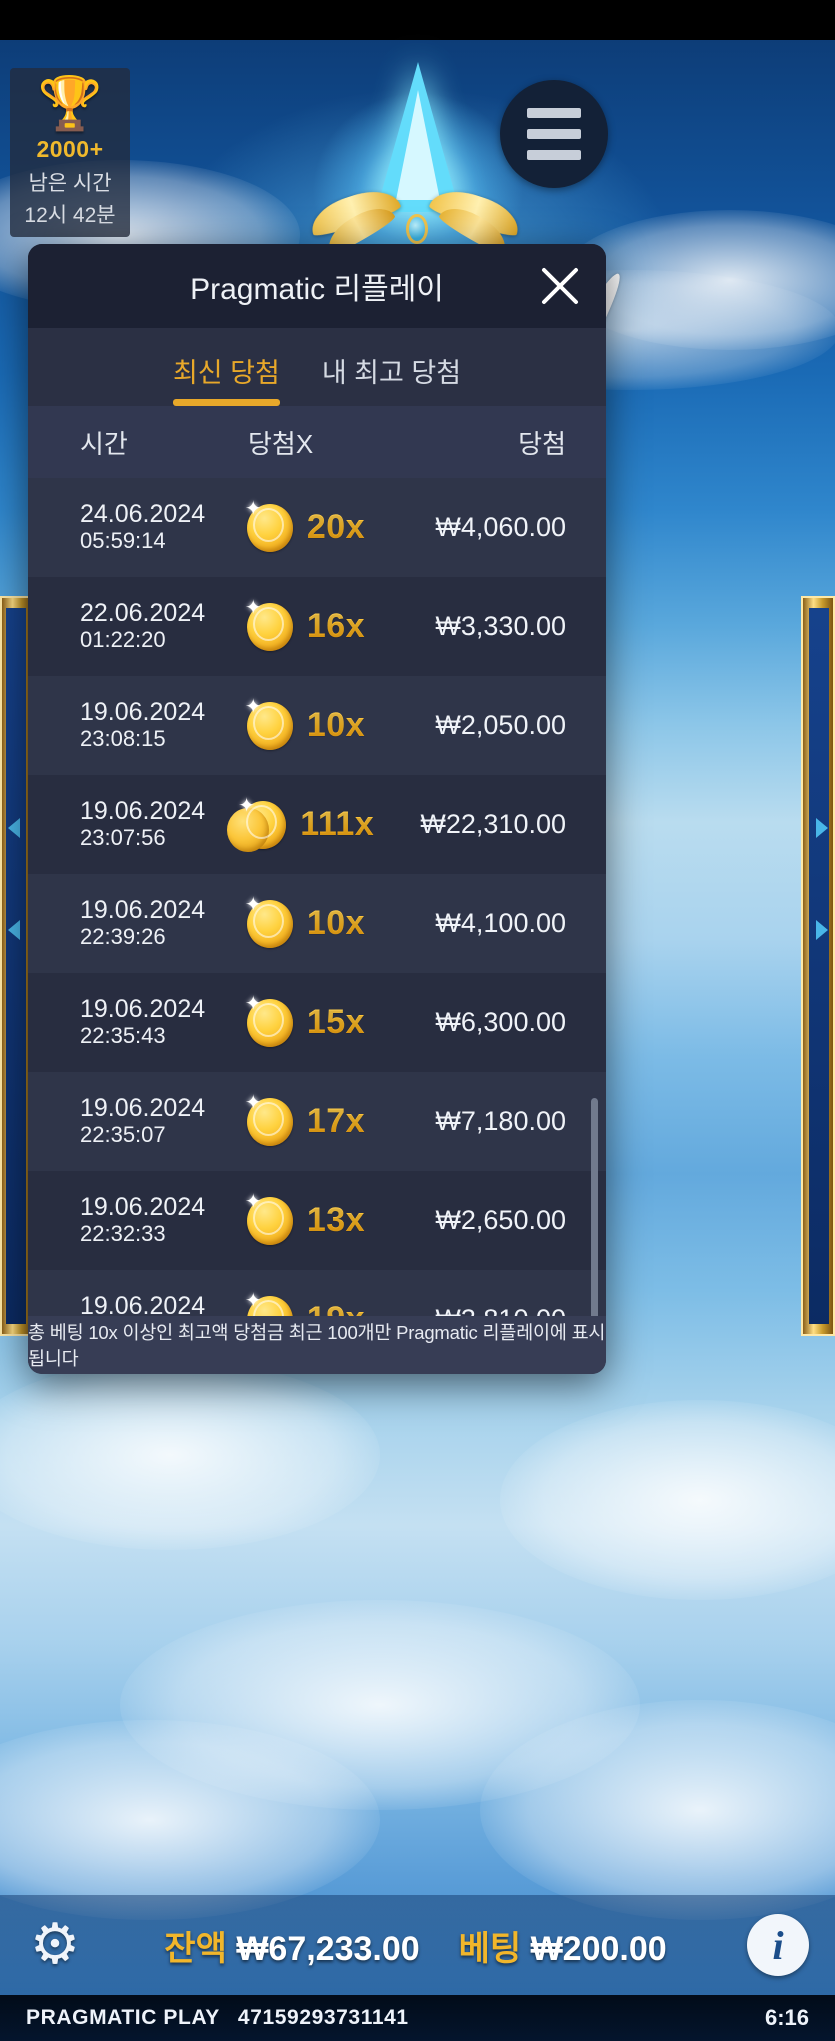 Image resolution: width=835 pixels, height=2041 pixels. Describe the element at coordinates (417, 145) in the screenshot. I see `crystal-blade-core` at that location.